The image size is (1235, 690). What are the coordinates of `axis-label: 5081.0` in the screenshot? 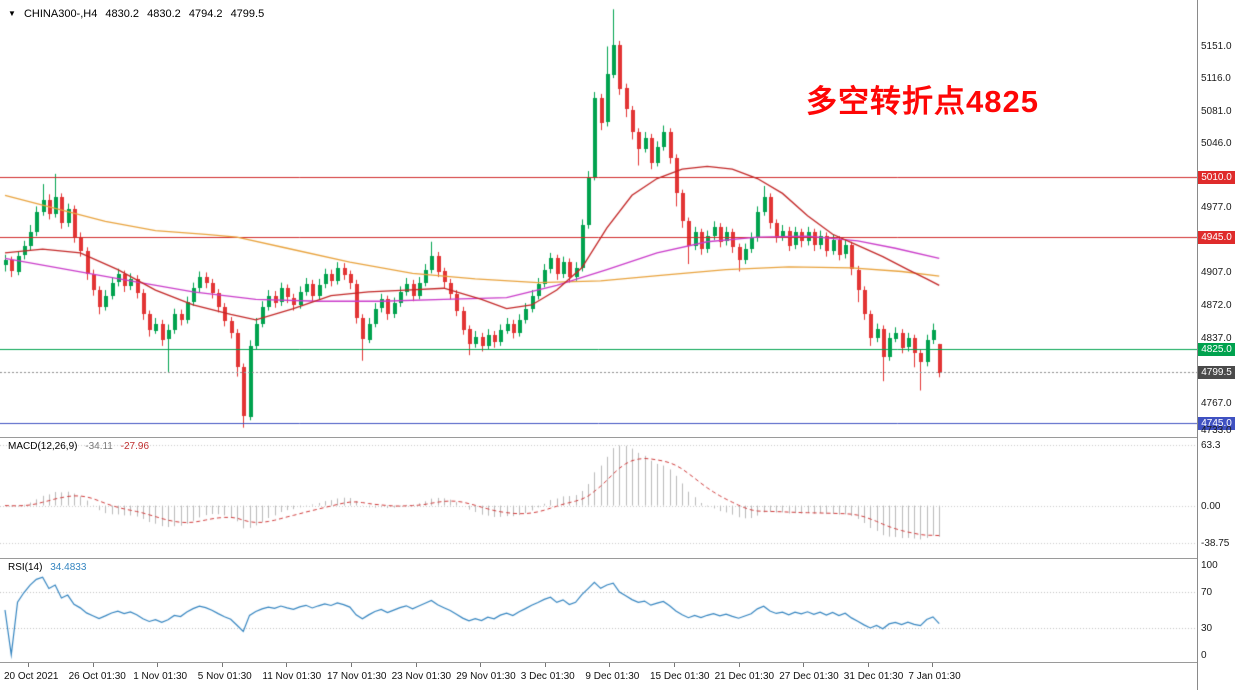 It's located at (1216, 111).